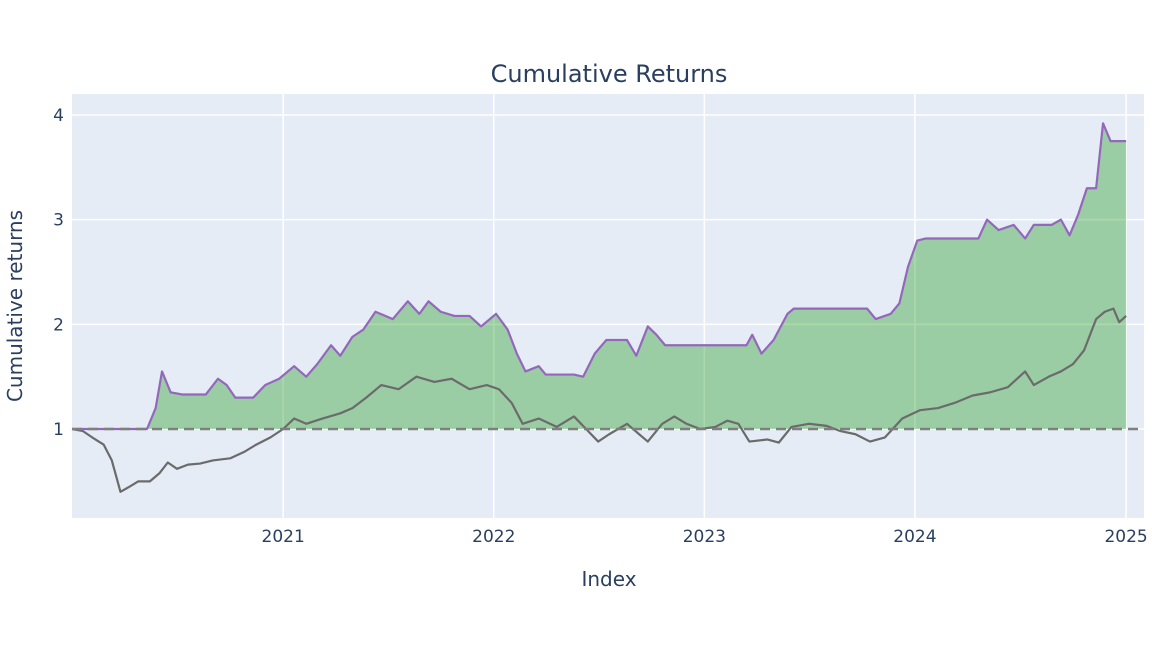  Describe the element at coordinates (493, 537) in the screenshot. I see `x-tick-label: 2022` at that location.